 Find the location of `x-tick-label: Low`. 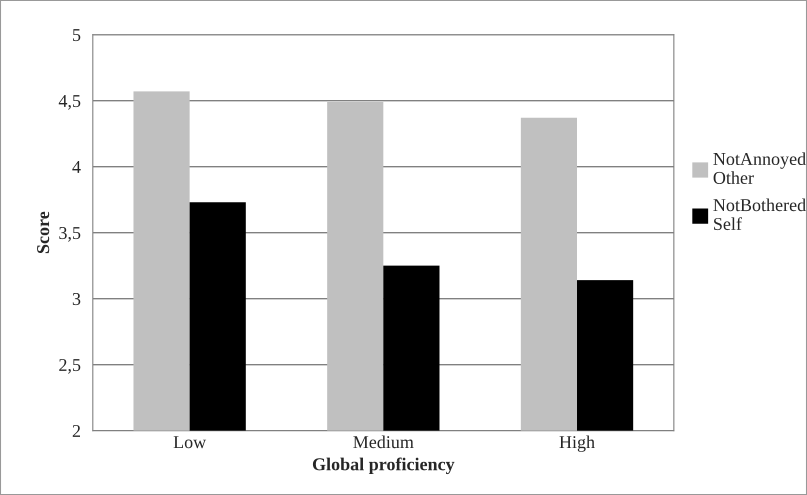

x-tick-label: Low is located at coordinates (190, 442).